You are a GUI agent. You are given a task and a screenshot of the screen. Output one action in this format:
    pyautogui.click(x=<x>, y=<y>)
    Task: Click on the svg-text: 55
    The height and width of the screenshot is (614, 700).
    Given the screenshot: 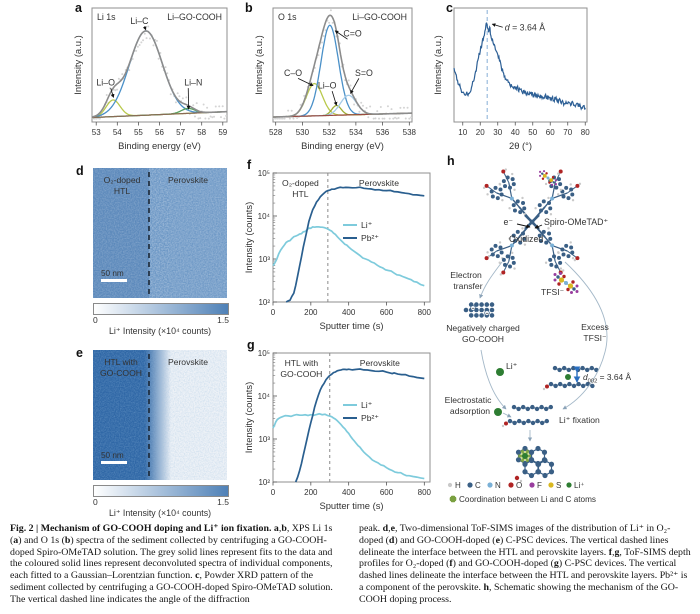 What is the action you would take?
    pyautogui.click(x=138, y=132)
    